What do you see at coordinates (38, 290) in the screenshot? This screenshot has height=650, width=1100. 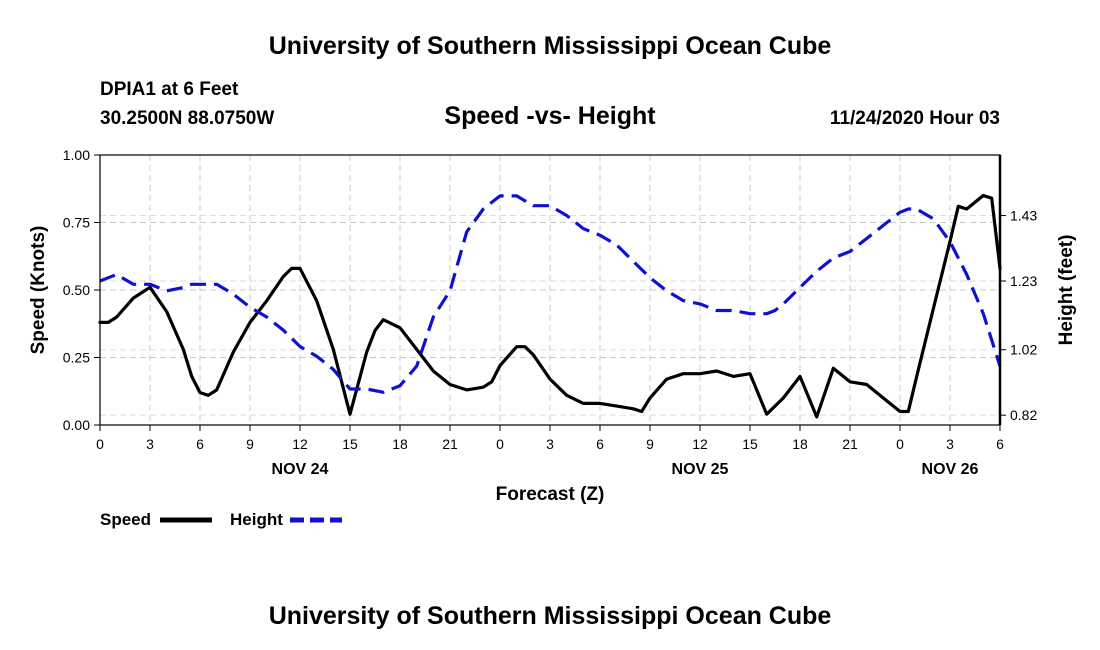 I see `y-left-axis-title: Speed (Knots)` at bounding box center [38, 290].